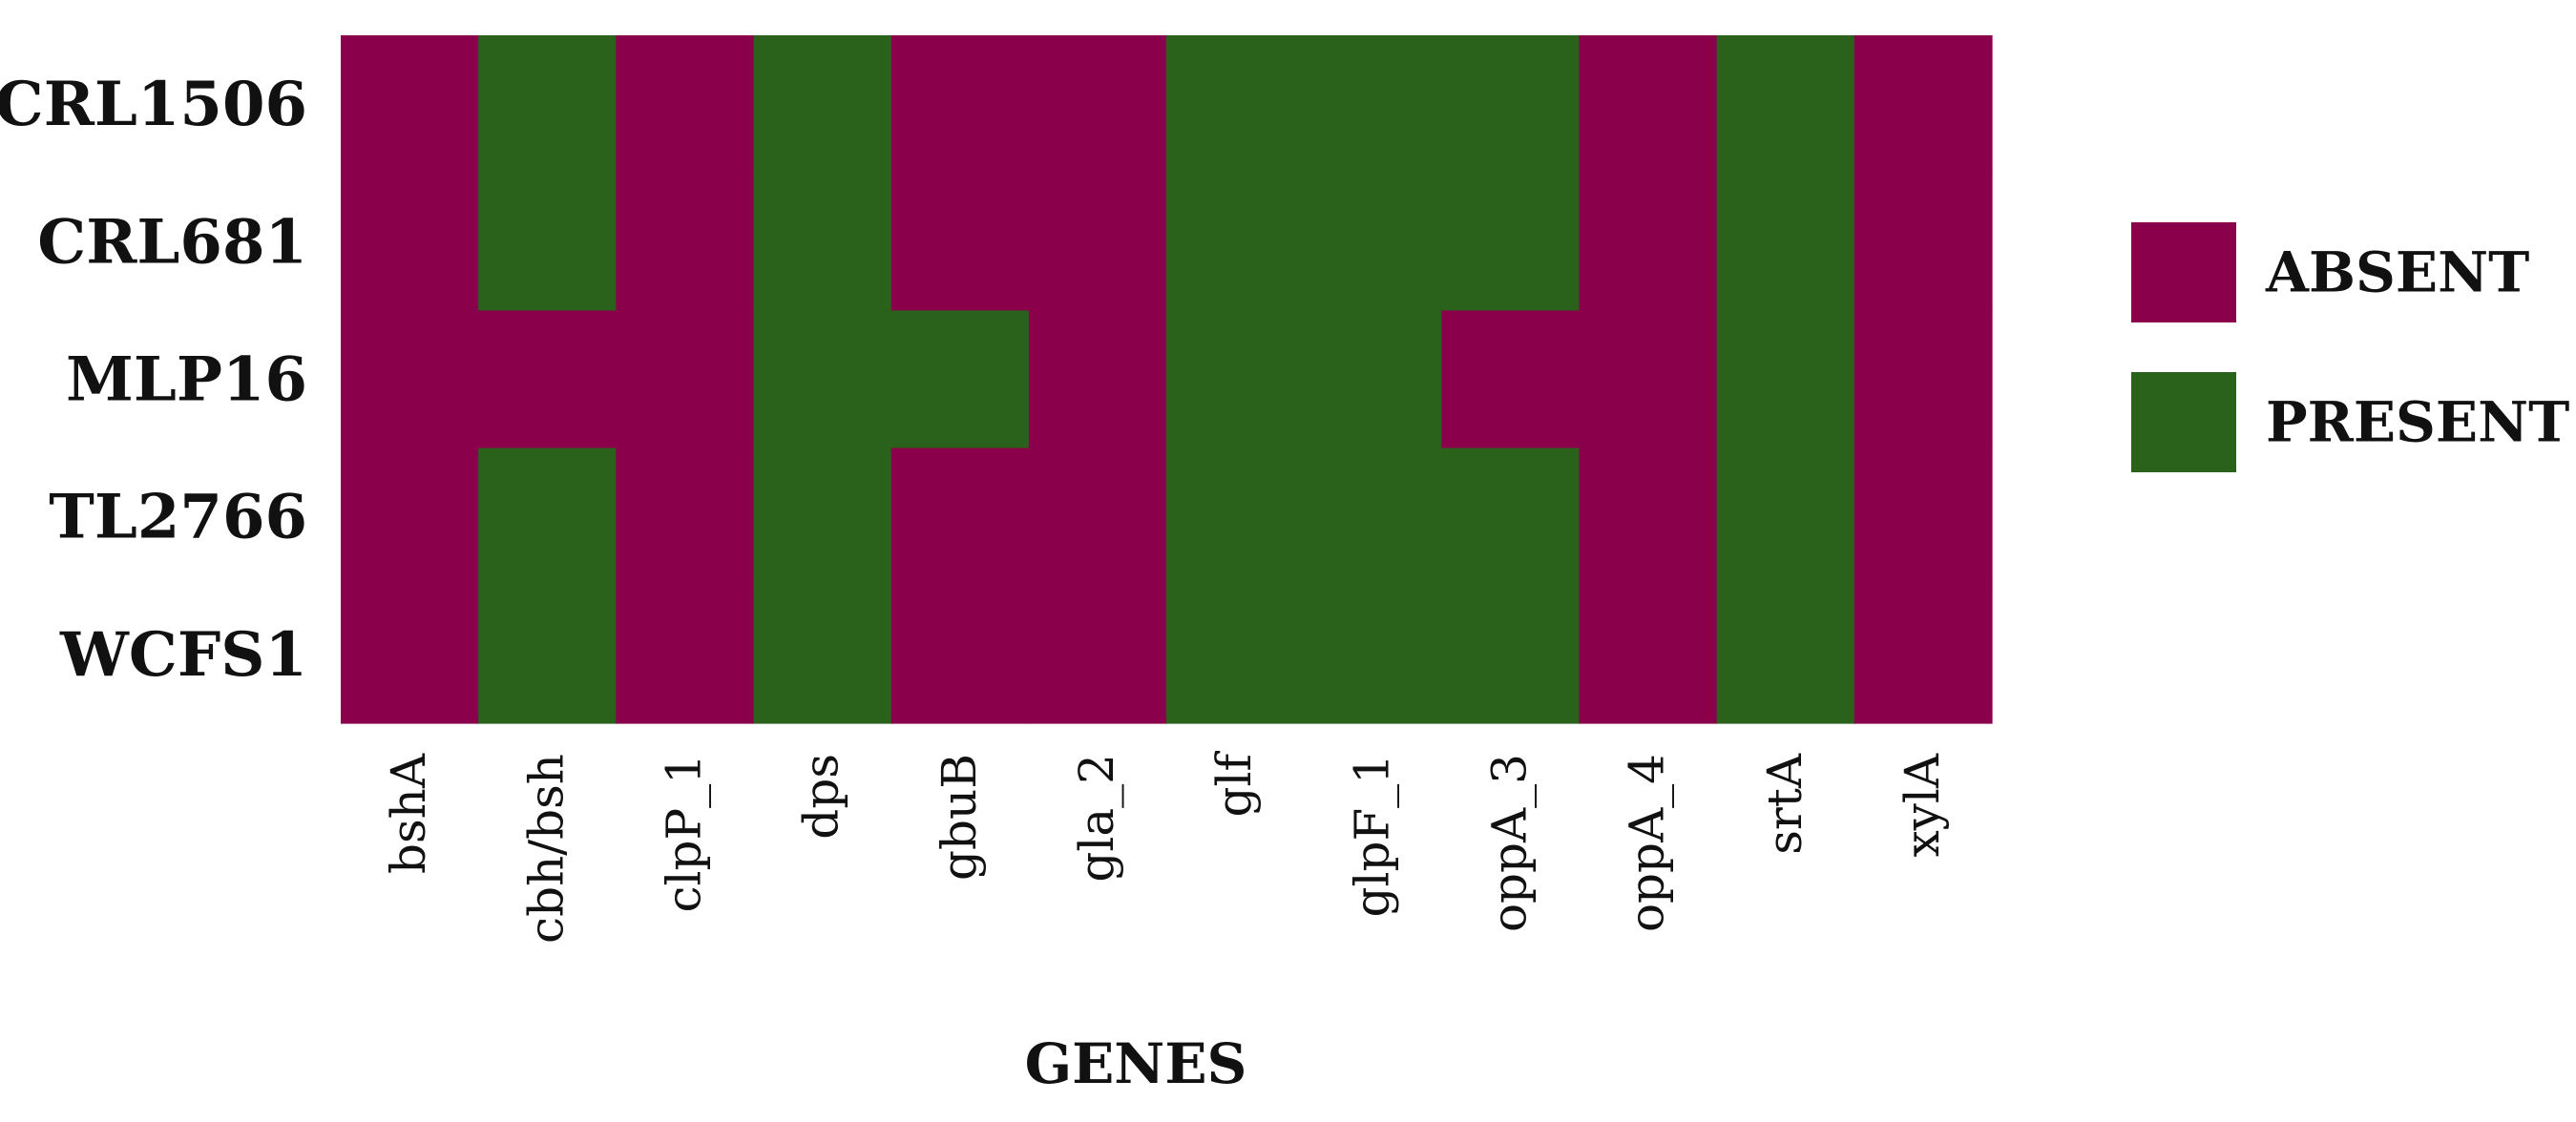 This screenshot has height=1122, width=2576. What do you see at coordinates (183, 655) in the screenshot?
I see `row-label: WCFS1` at bounding box center [183, 655].